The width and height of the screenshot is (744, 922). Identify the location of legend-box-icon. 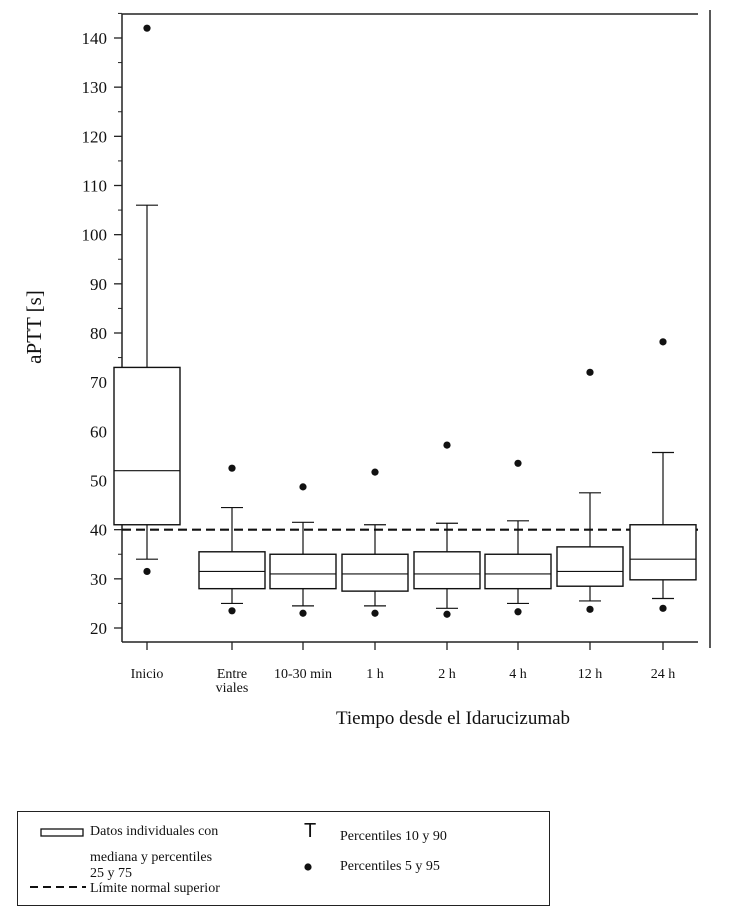
(62, 832).